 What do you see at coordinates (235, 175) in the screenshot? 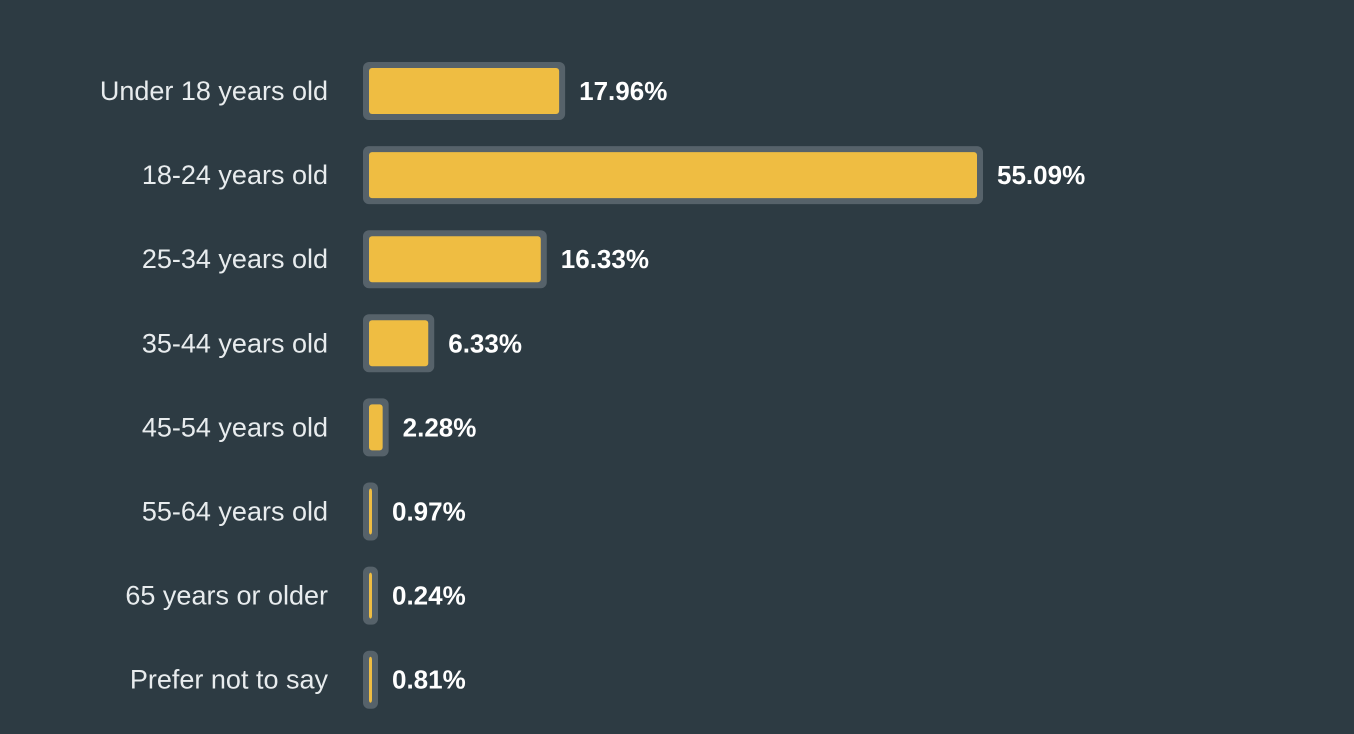
I see `category-label: 18-24 years old` at bounding box center [235, 175].